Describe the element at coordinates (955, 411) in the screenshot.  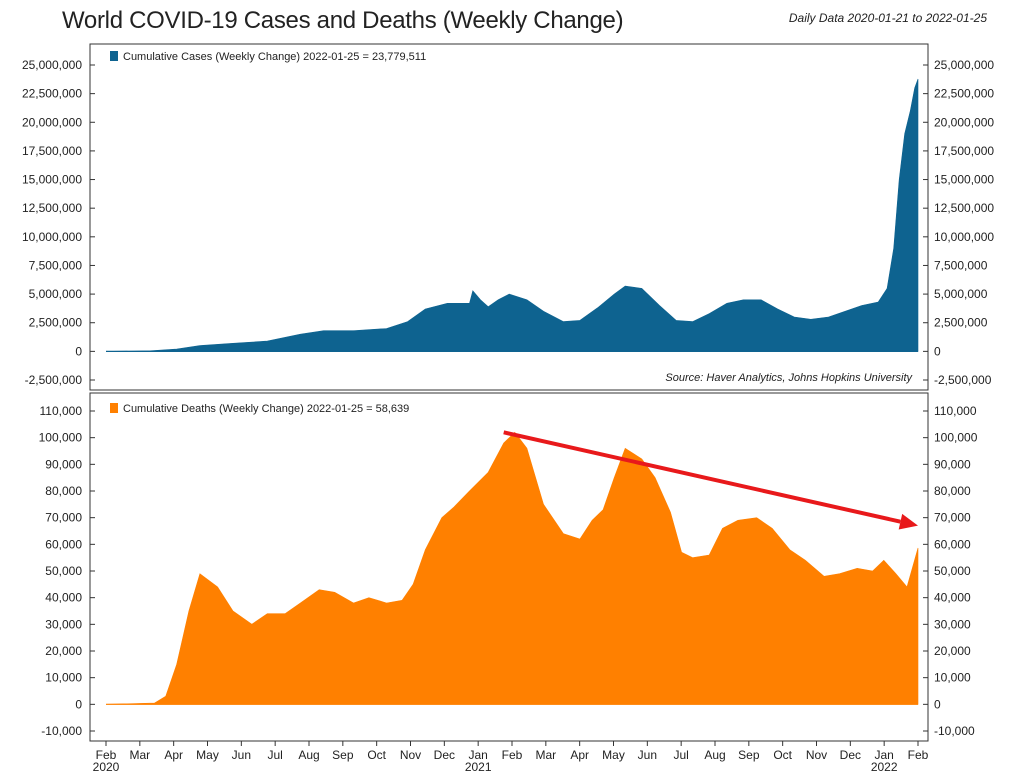
I see `y-tick-label-right: 110,000` at that location.